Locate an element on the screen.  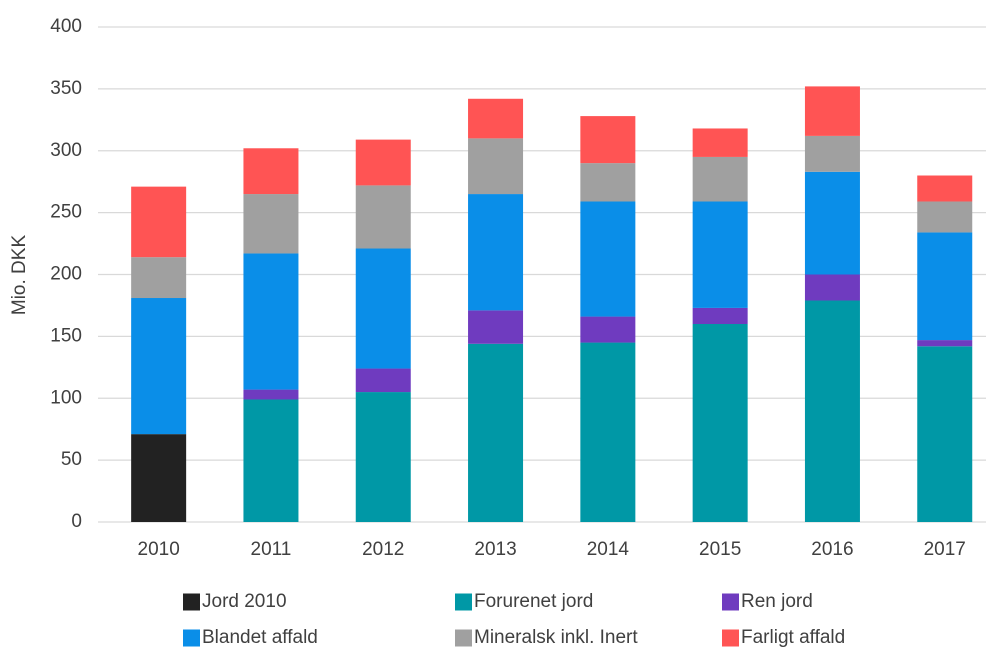
y-tick-label: 400 is located at coordinates (66, 26).